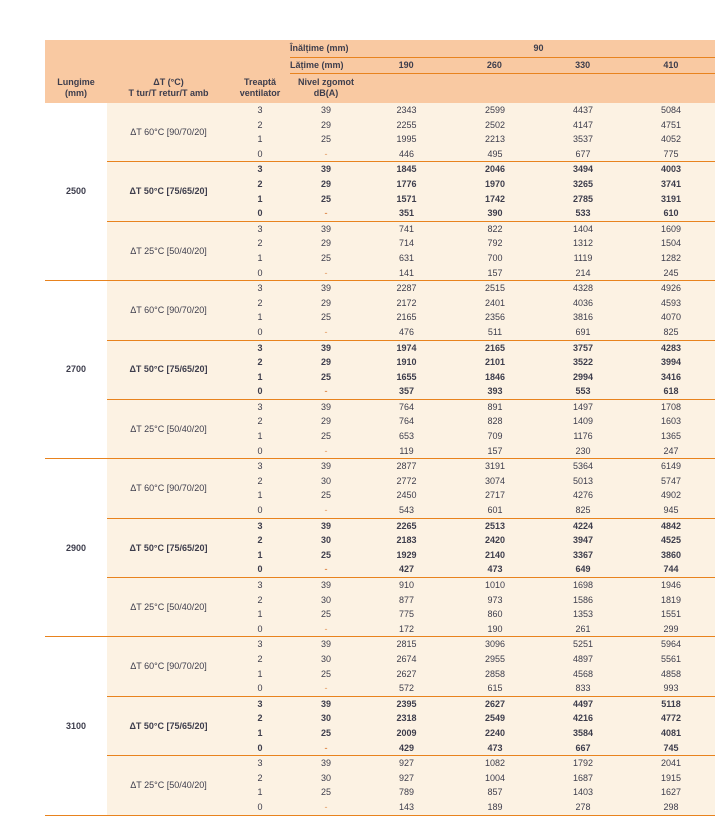 Image resolution: width=723 pixels, height=837 pixels. I want to click on value-cell: 2240, so click(495, 733).